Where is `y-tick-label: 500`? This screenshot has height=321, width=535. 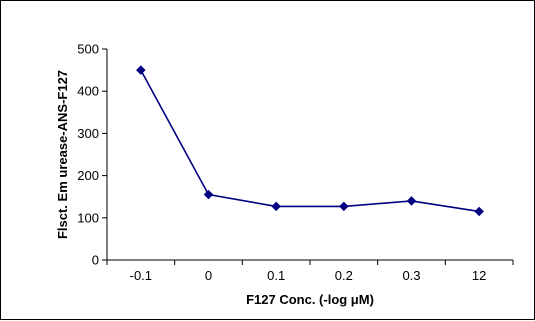
y-tick-label: 500 is located at coordinates (88, 49).